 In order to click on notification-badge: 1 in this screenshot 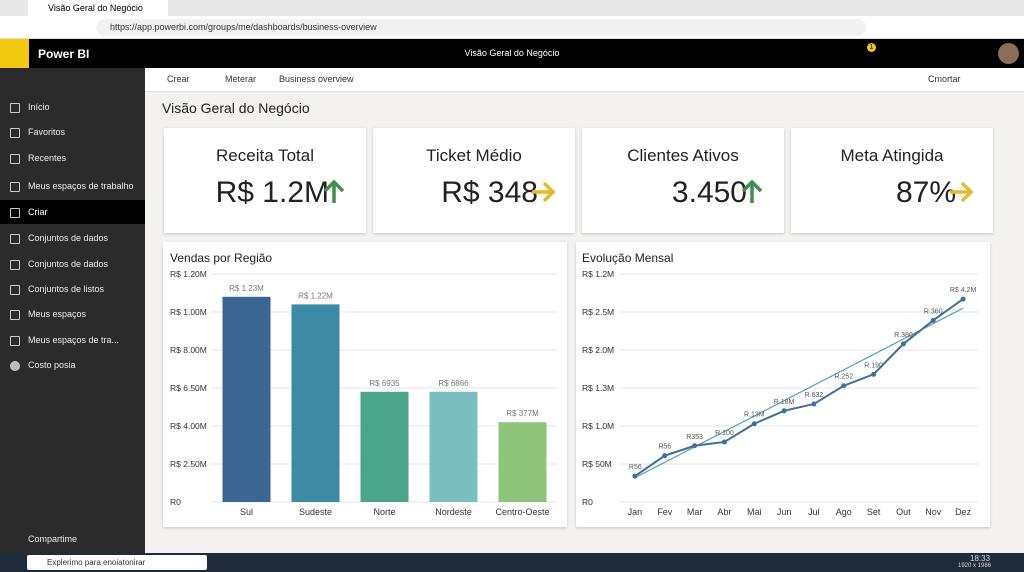, I will do `click(871, 47)`.